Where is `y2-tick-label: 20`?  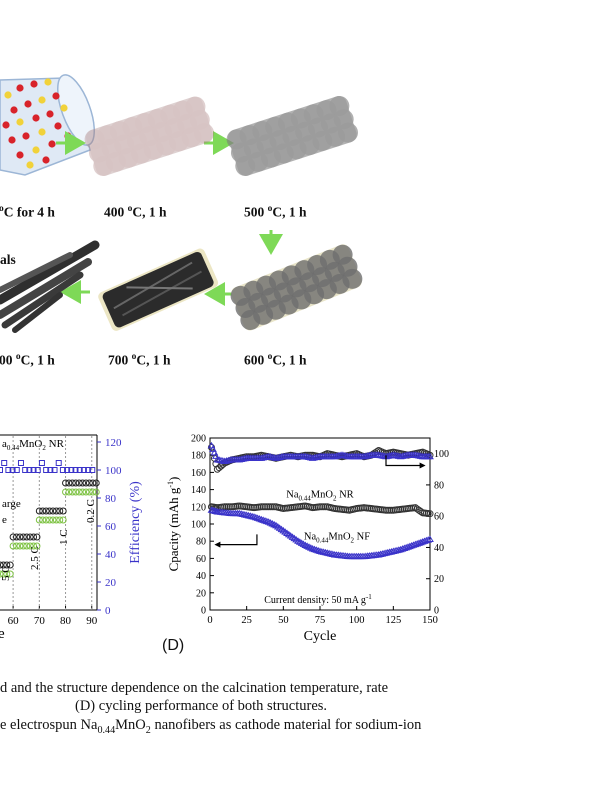
y2-tick-label: 20 is located at coordinates (439, 579).